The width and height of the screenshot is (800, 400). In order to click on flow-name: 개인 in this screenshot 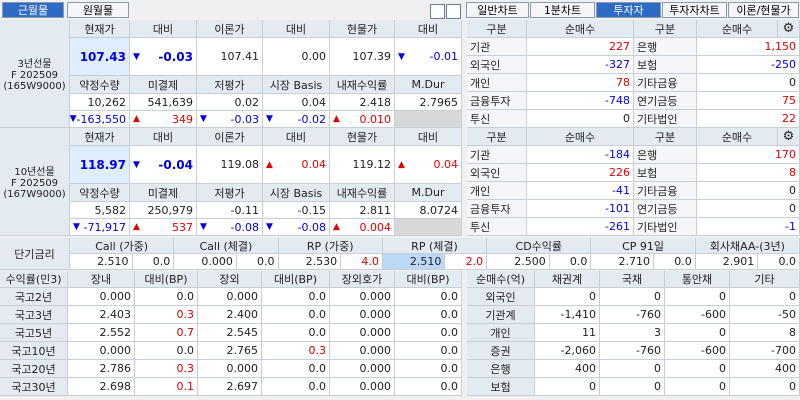, I will do `click(501, 333)`.